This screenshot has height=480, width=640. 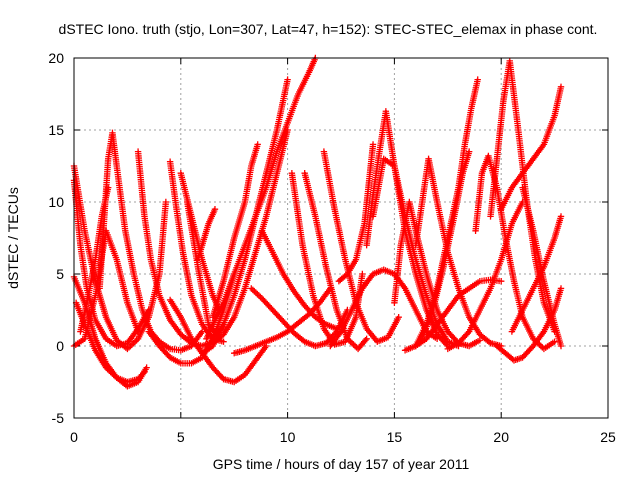 I want to click on x-tick-label: 25, so click(x=608, y=437).